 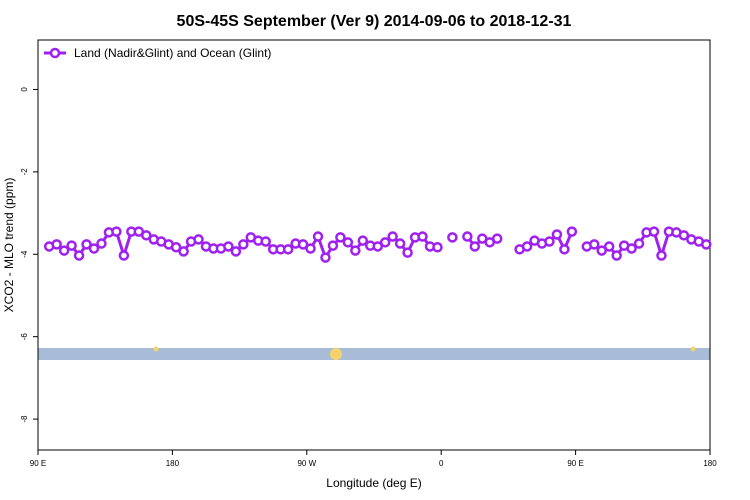 I want to click on y-axis-label: XCO2 - MLO trend (ppm), so click(x=9, y=245).